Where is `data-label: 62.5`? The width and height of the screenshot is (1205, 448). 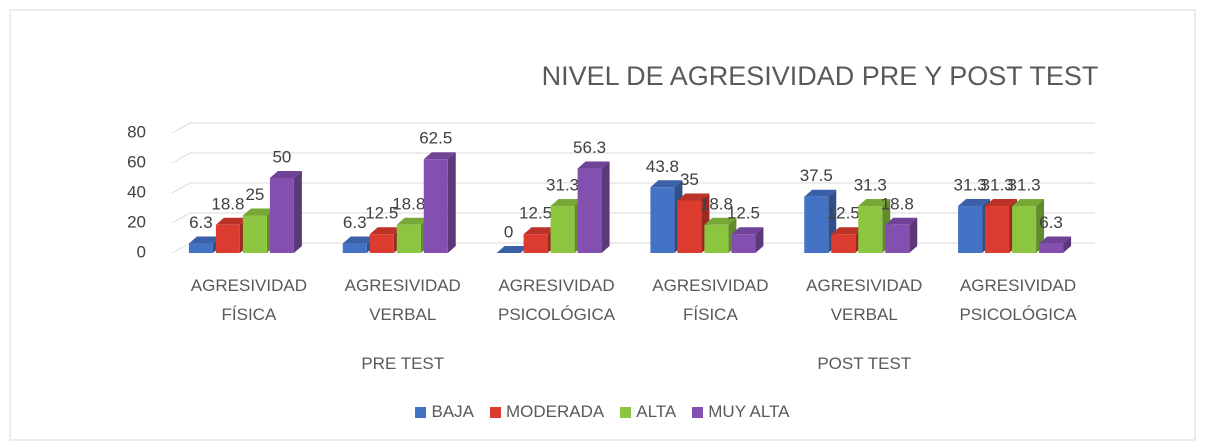
data-label: 62.5 is located at coordinates (435, 138).